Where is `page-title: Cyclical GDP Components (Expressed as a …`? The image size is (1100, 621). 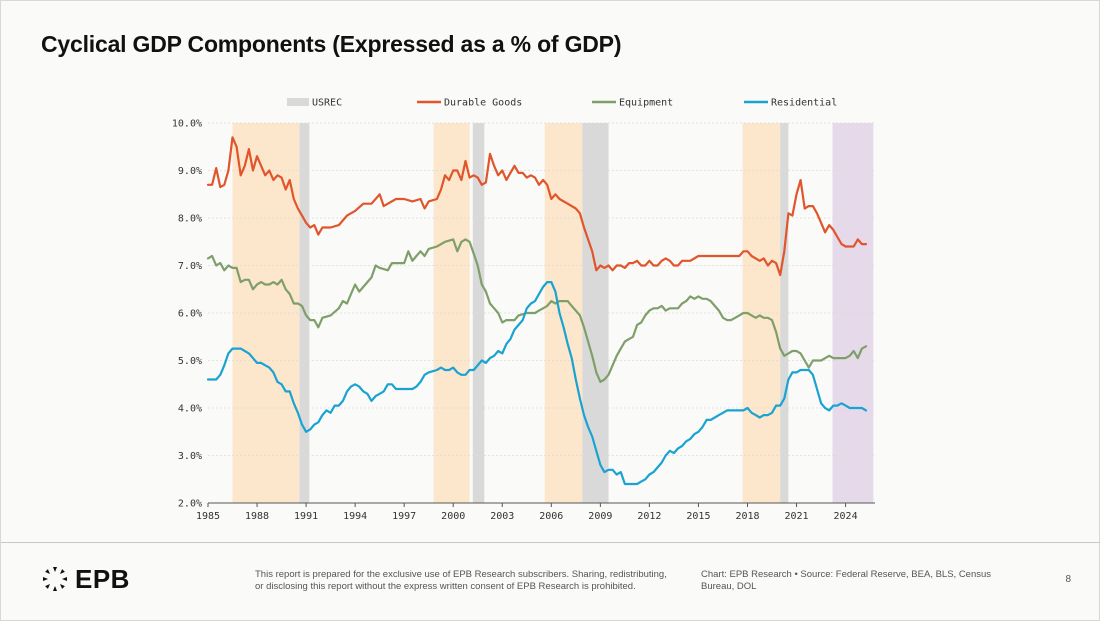
page-title: Cyclical GDP Components (Expressed as a … is located at coordinates (331, 44).